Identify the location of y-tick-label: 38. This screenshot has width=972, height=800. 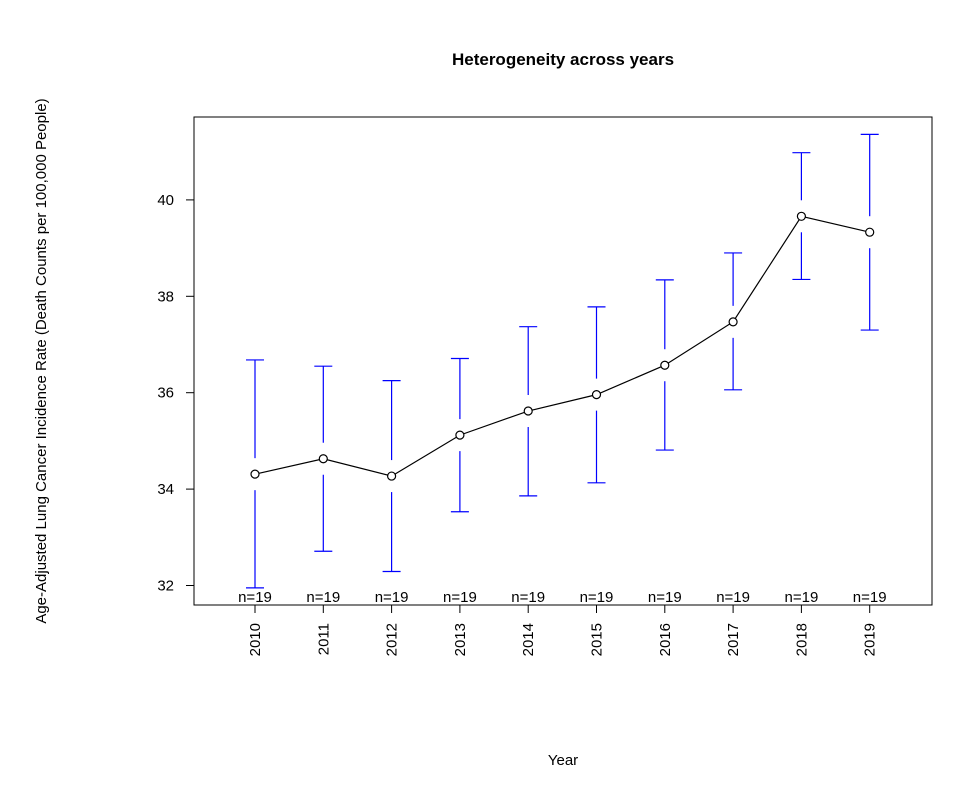
(165, 296).